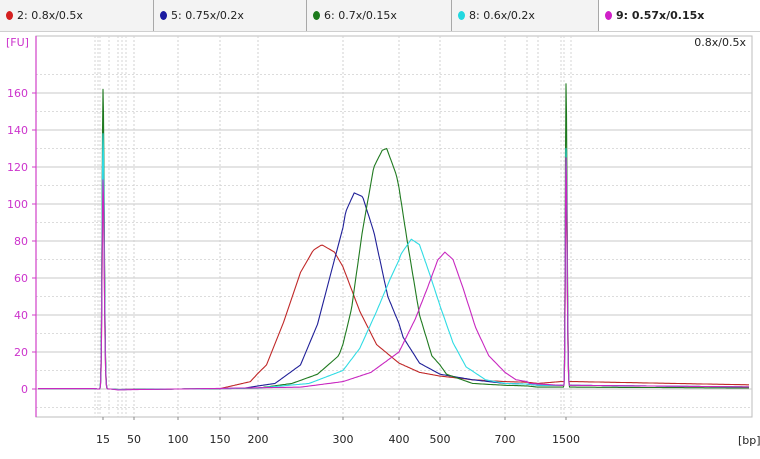 This screenshot has height=459, width=760. What do you see at coordinates (720, 42) in the screenshot?
I see `chart-title: 0.8x/0.5x` at bounding box center [720, 42].